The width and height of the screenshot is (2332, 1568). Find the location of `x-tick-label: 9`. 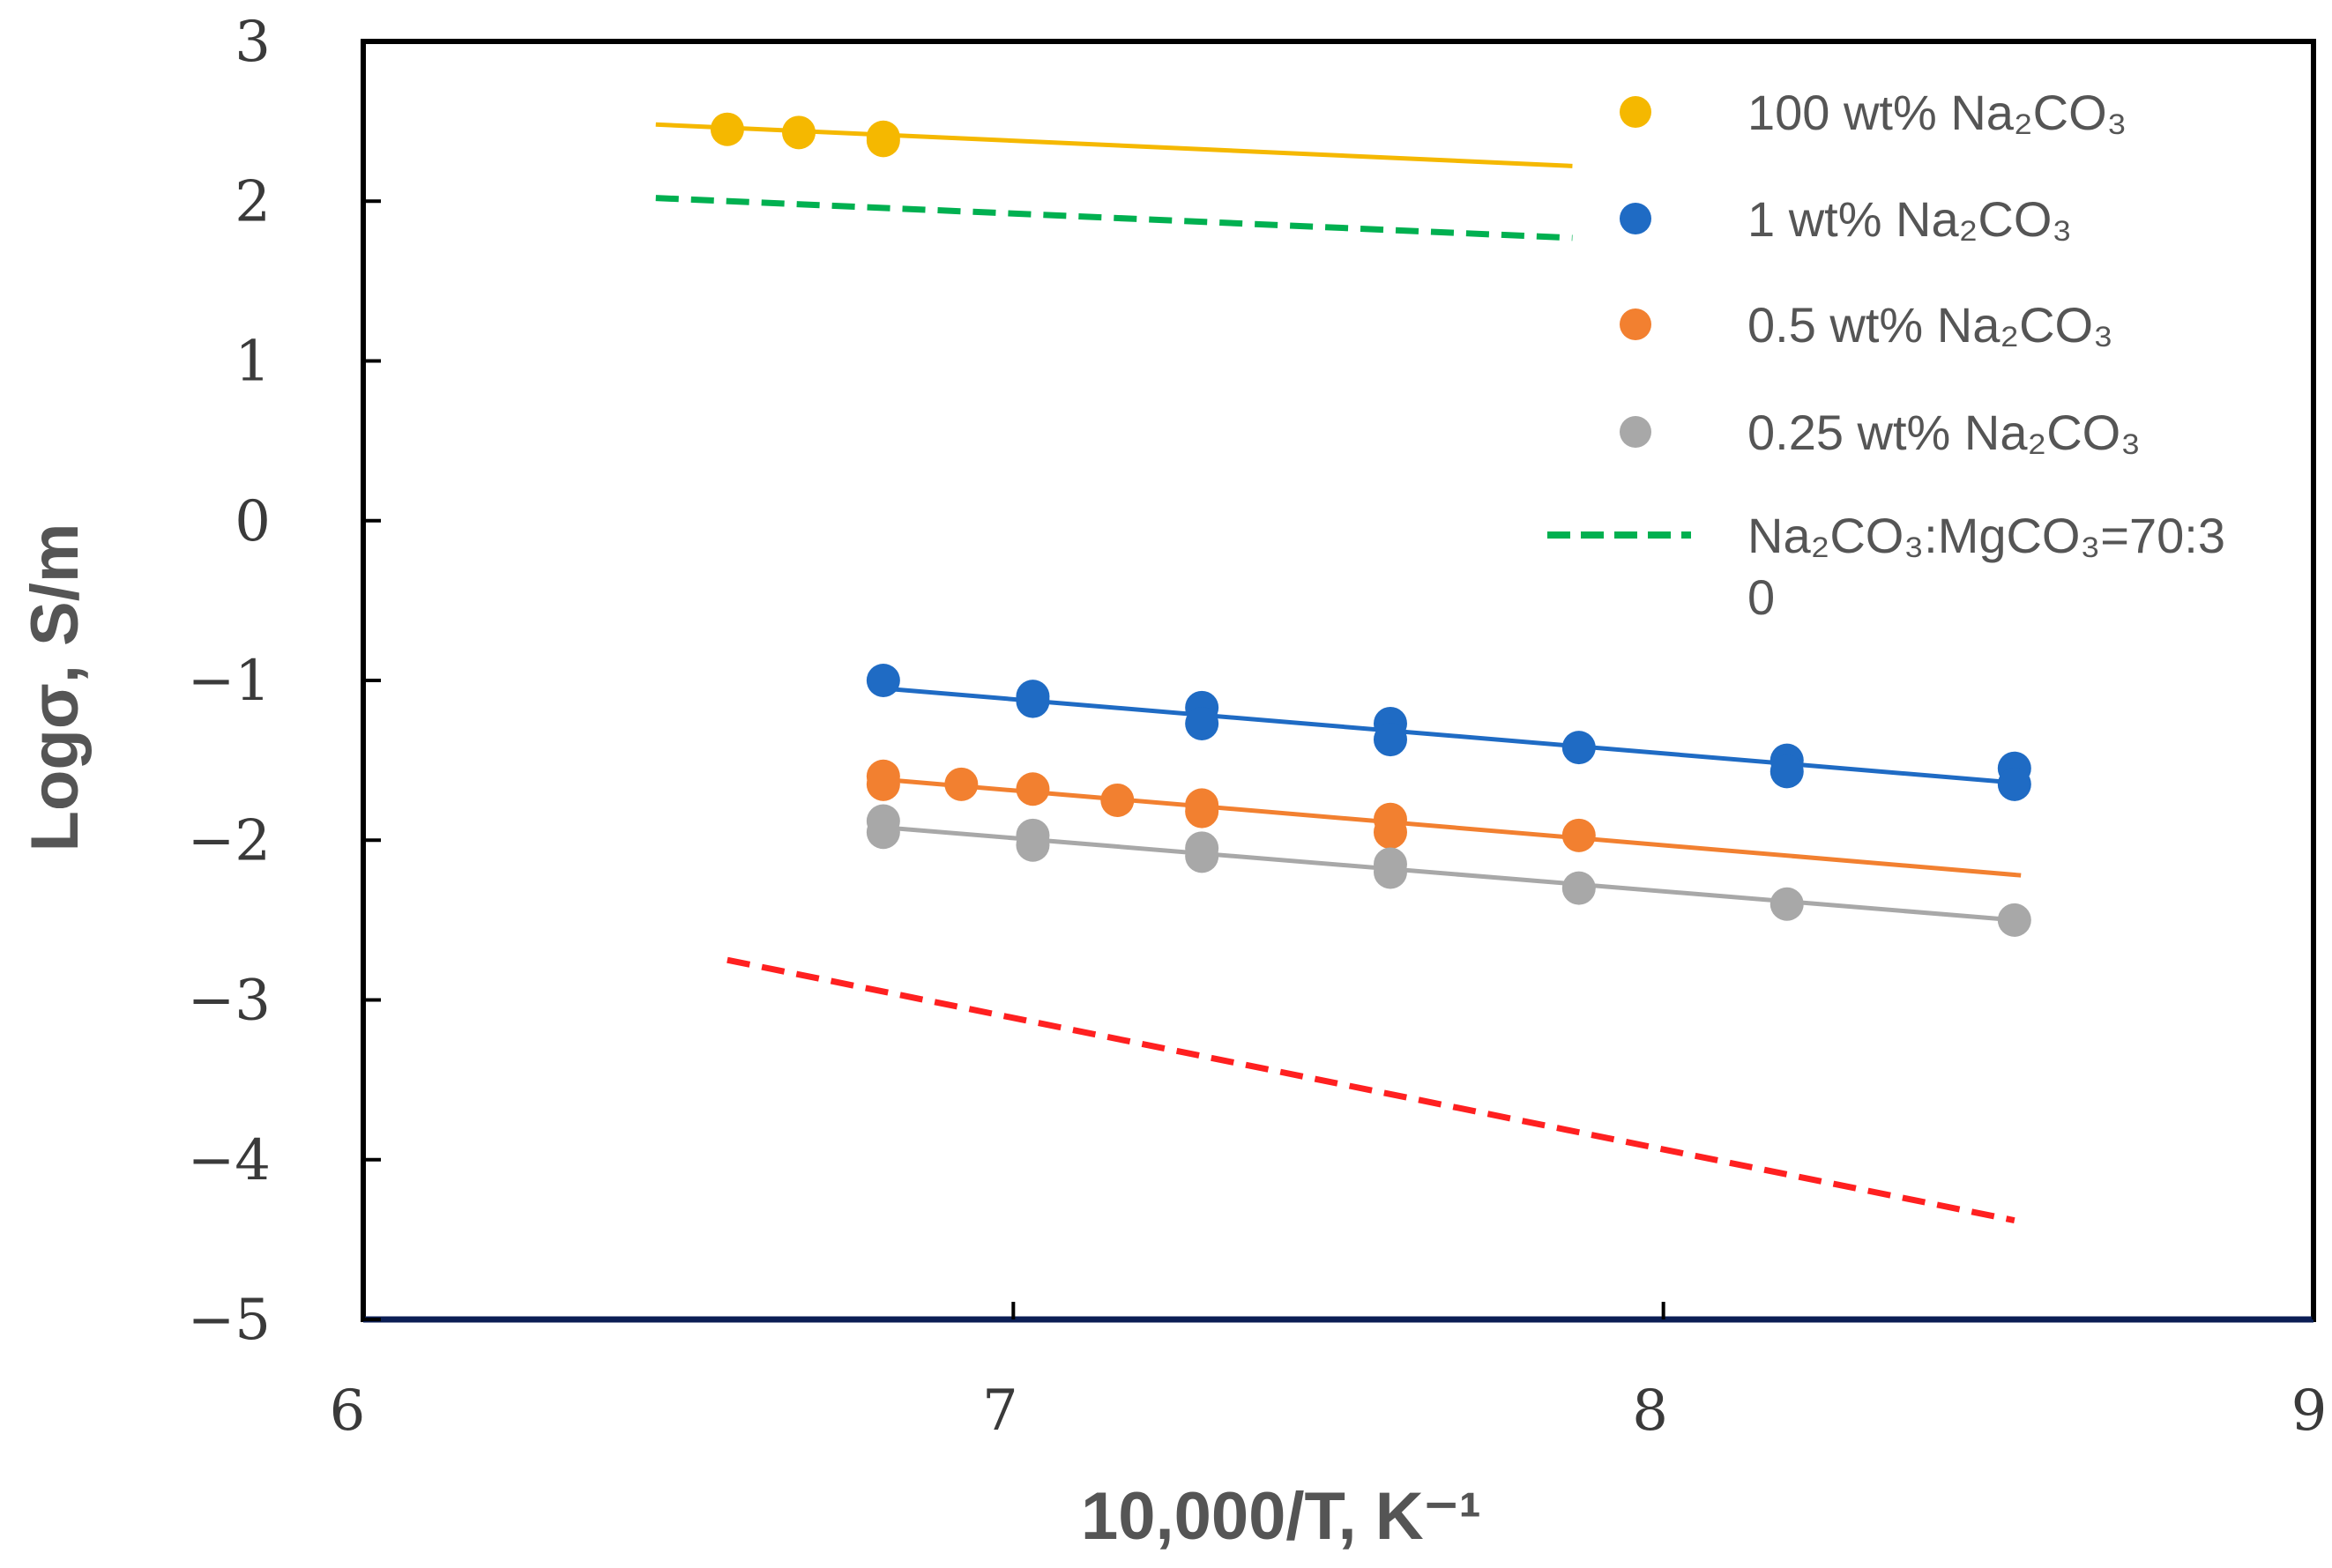

x-tick-label: 9 is located at coordinates (2309, 1411).